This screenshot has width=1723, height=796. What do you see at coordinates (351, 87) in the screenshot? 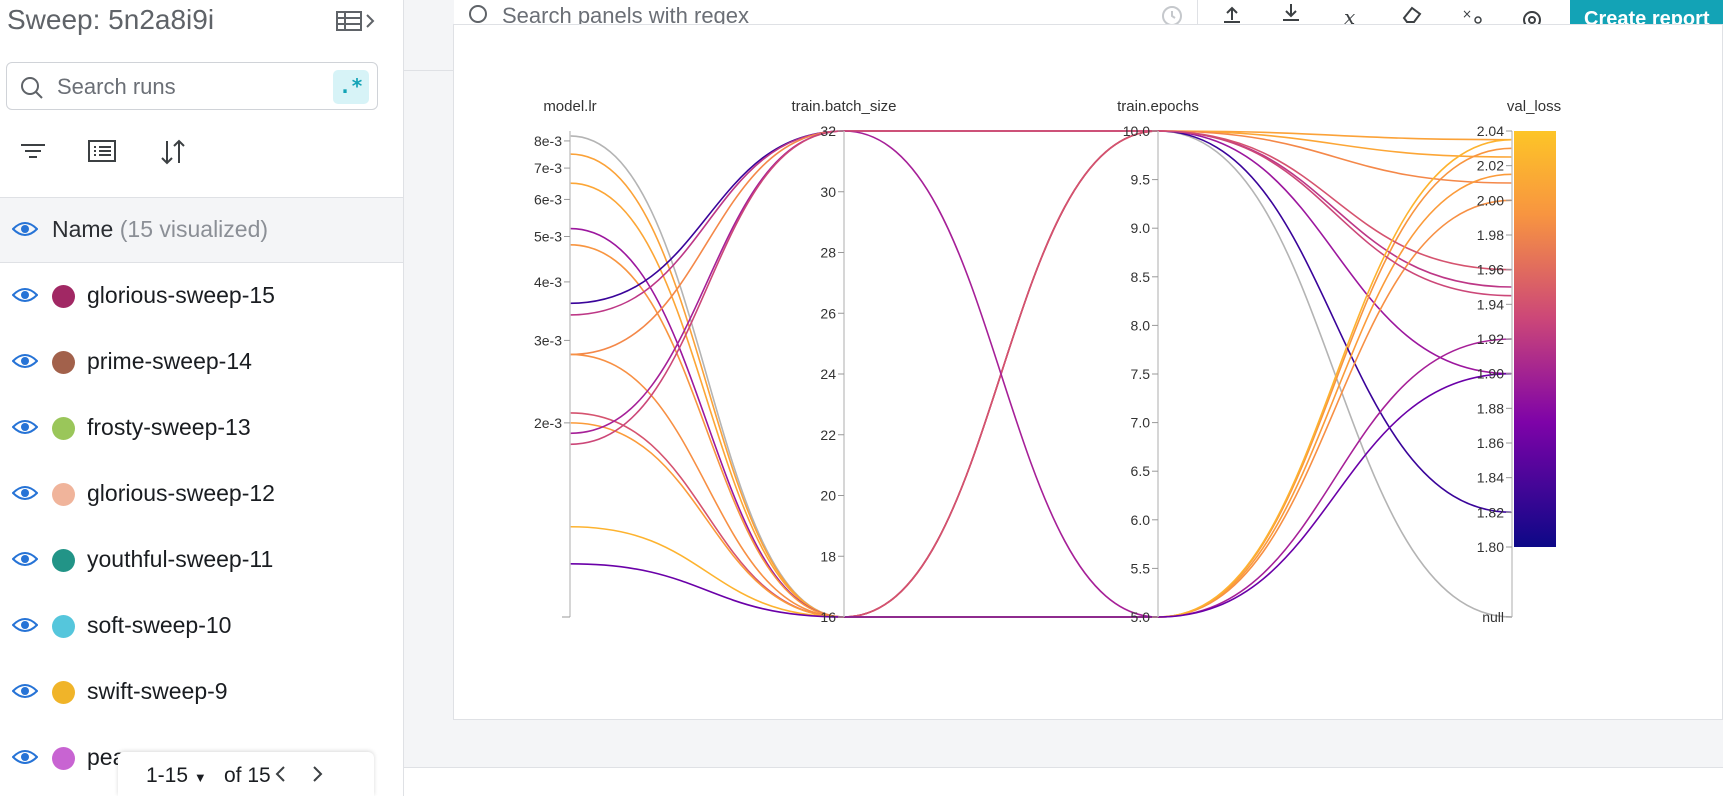
I see `regex-toggle-button: .*` at bounding box center [351, 87].